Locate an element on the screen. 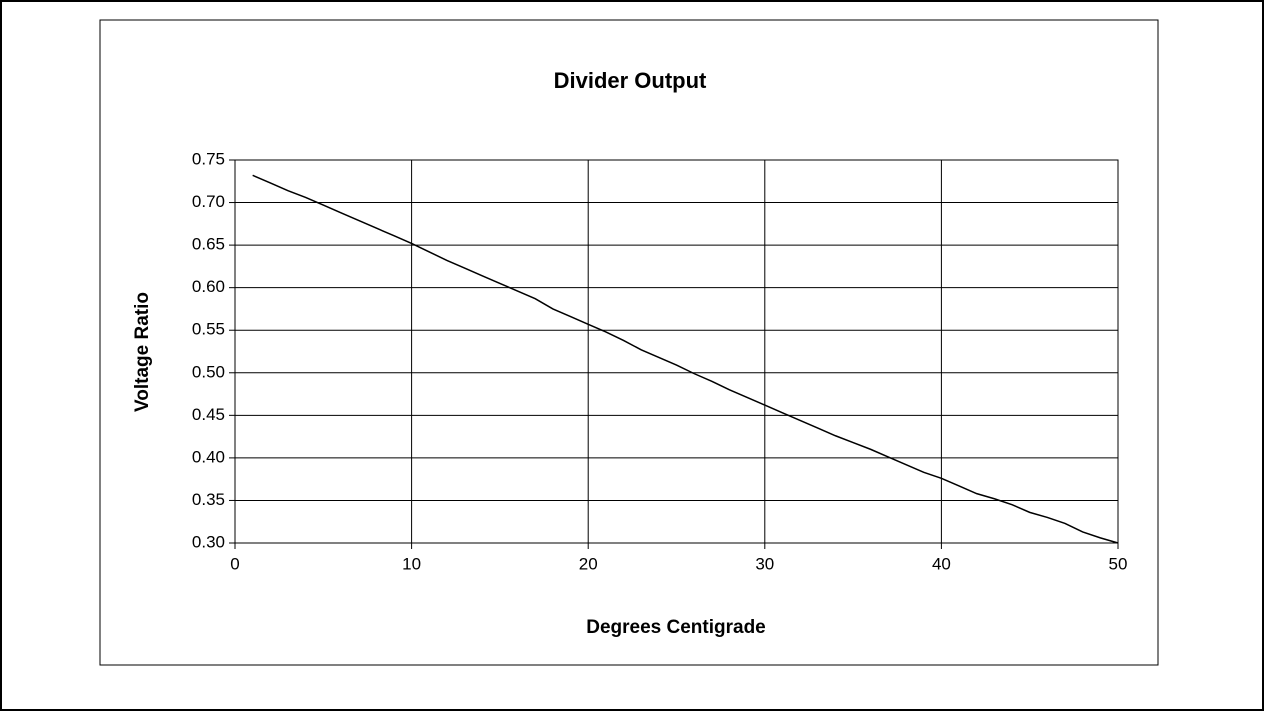 The height and width of the screenshot is (711, 1264). y-tick-label: 0.50 is located at coordinates (208, 371).